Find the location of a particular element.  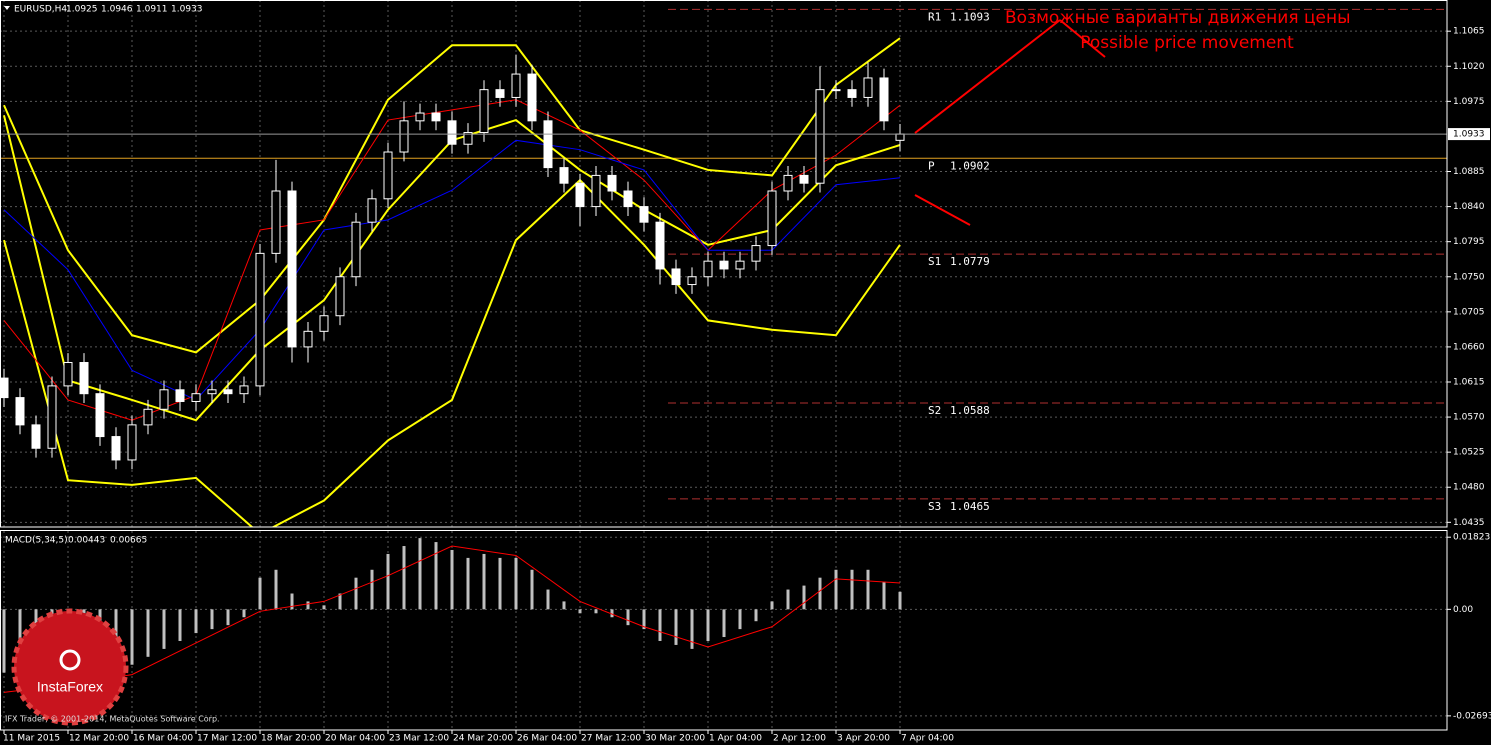

pivot-value: 1.0588 is located at coordinates (970, 410).